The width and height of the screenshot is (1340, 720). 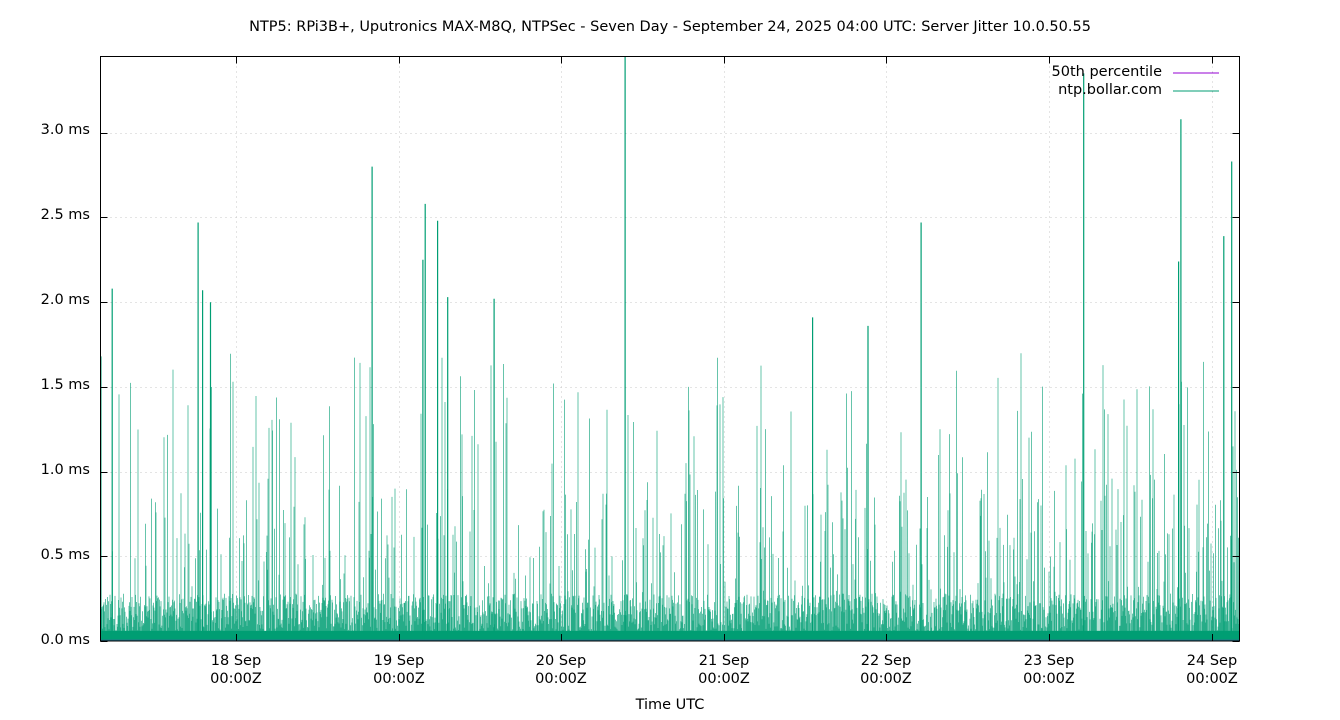 I want to click on xtick-label: 19 Sep 00:00Z, so click(x=399, y=670).